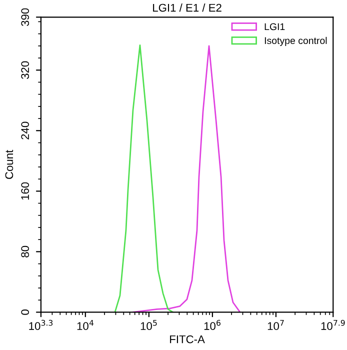  I want to click on legend-label: Isotype control, so click(295, 41).